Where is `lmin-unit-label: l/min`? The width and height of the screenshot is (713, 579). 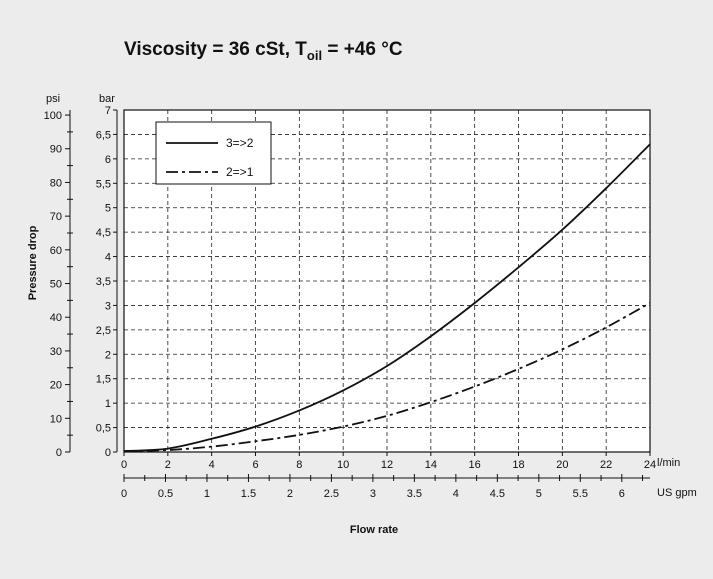
lmin-unit-label: l/min is located at coordinates (668, 463).